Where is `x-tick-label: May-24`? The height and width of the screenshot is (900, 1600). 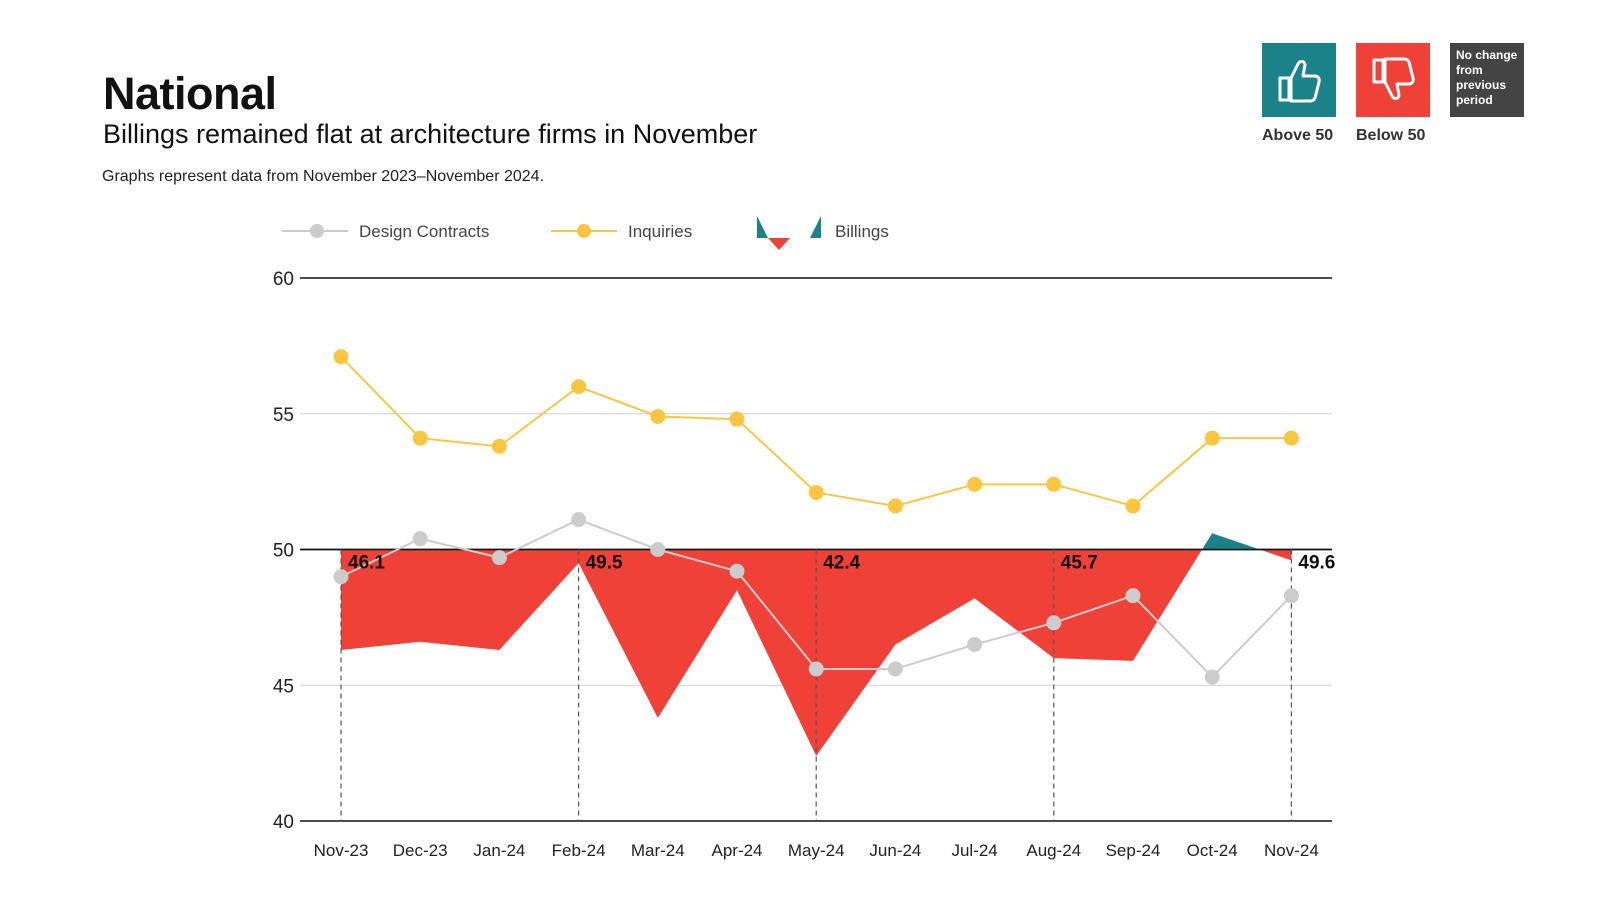 x-tick-label: May-24 is located at coordinates (816, 850).